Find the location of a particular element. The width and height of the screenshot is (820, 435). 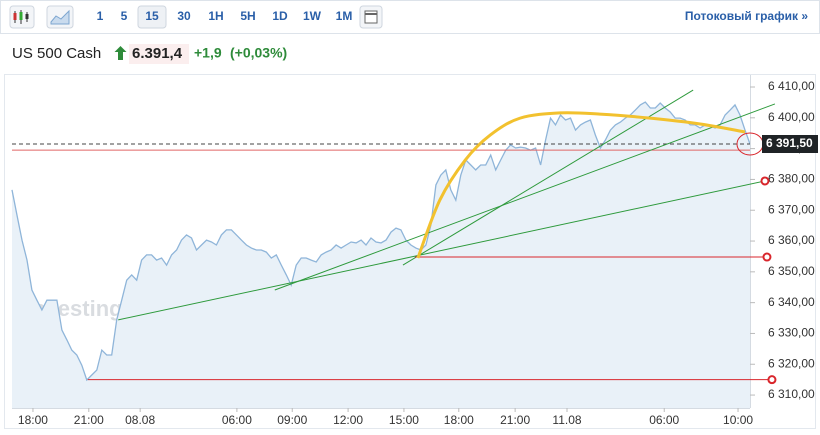

instrument-title: US 500 Cash is located at coordinates (56, 53).